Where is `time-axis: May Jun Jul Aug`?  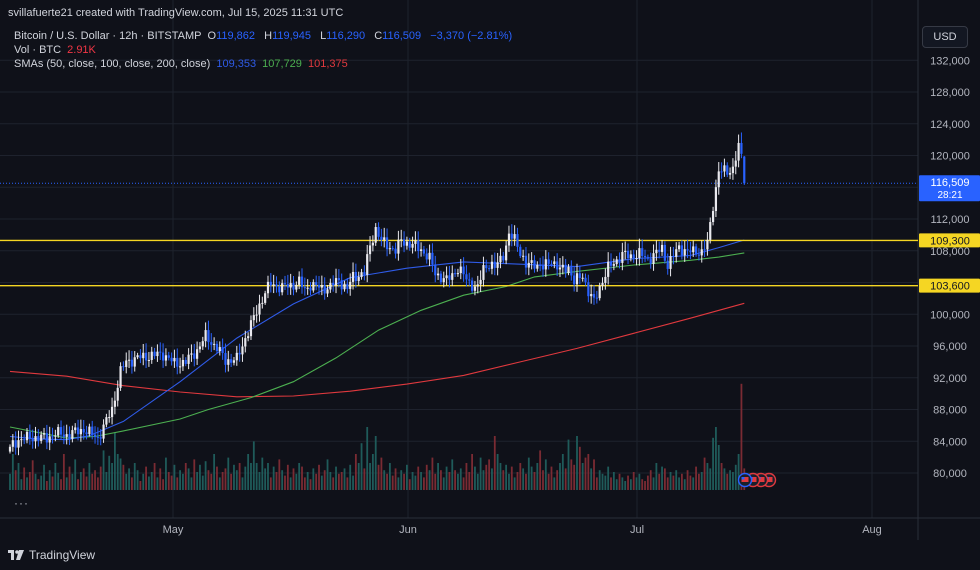
time-axis: May Jun Jul Aug is located at coordinates (522, 530).